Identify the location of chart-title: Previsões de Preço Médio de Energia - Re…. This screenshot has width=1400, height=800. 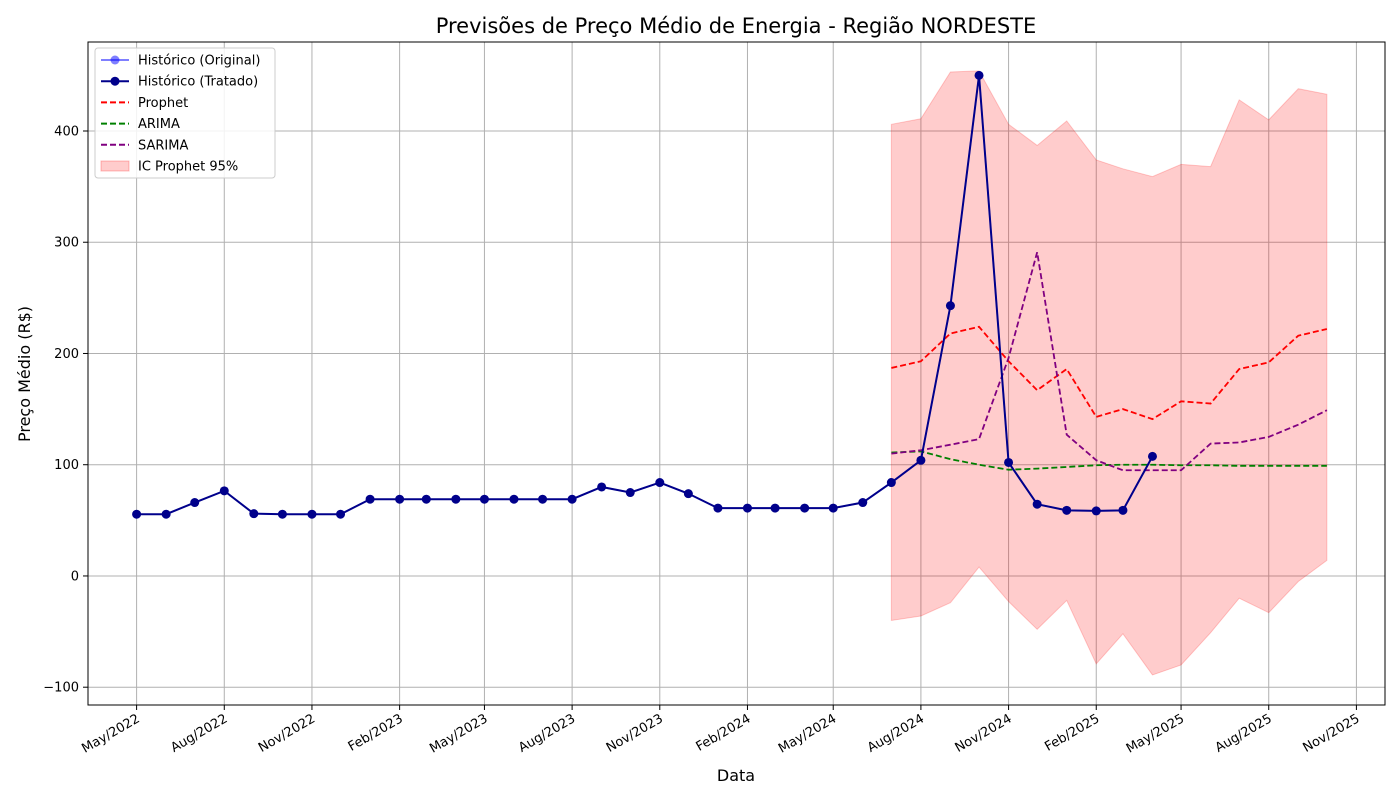
(736, 26).